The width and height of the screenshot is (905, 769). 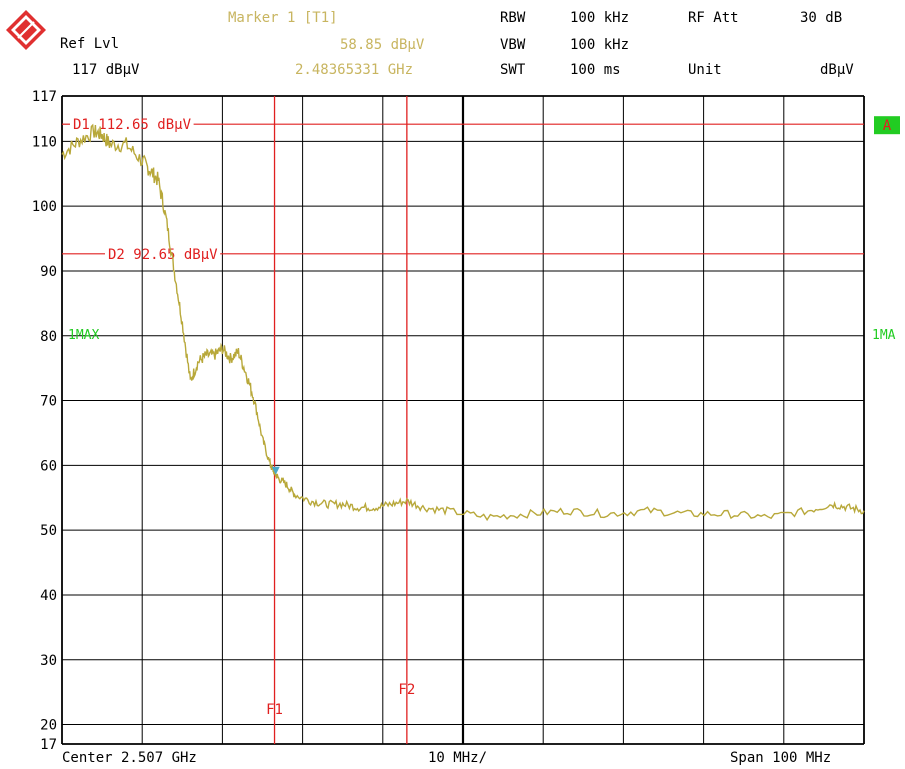 I want to click on y-tick-label: 50, so click(x=48, y=531).